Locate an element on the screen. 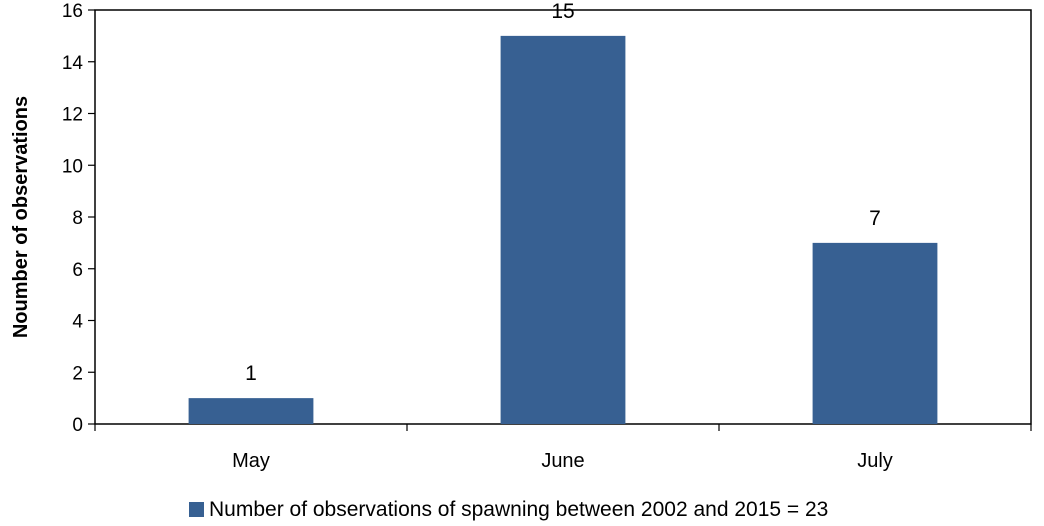 The image size is (1044, 526). data-label-may: 1 is located at coordinates (251, 373).